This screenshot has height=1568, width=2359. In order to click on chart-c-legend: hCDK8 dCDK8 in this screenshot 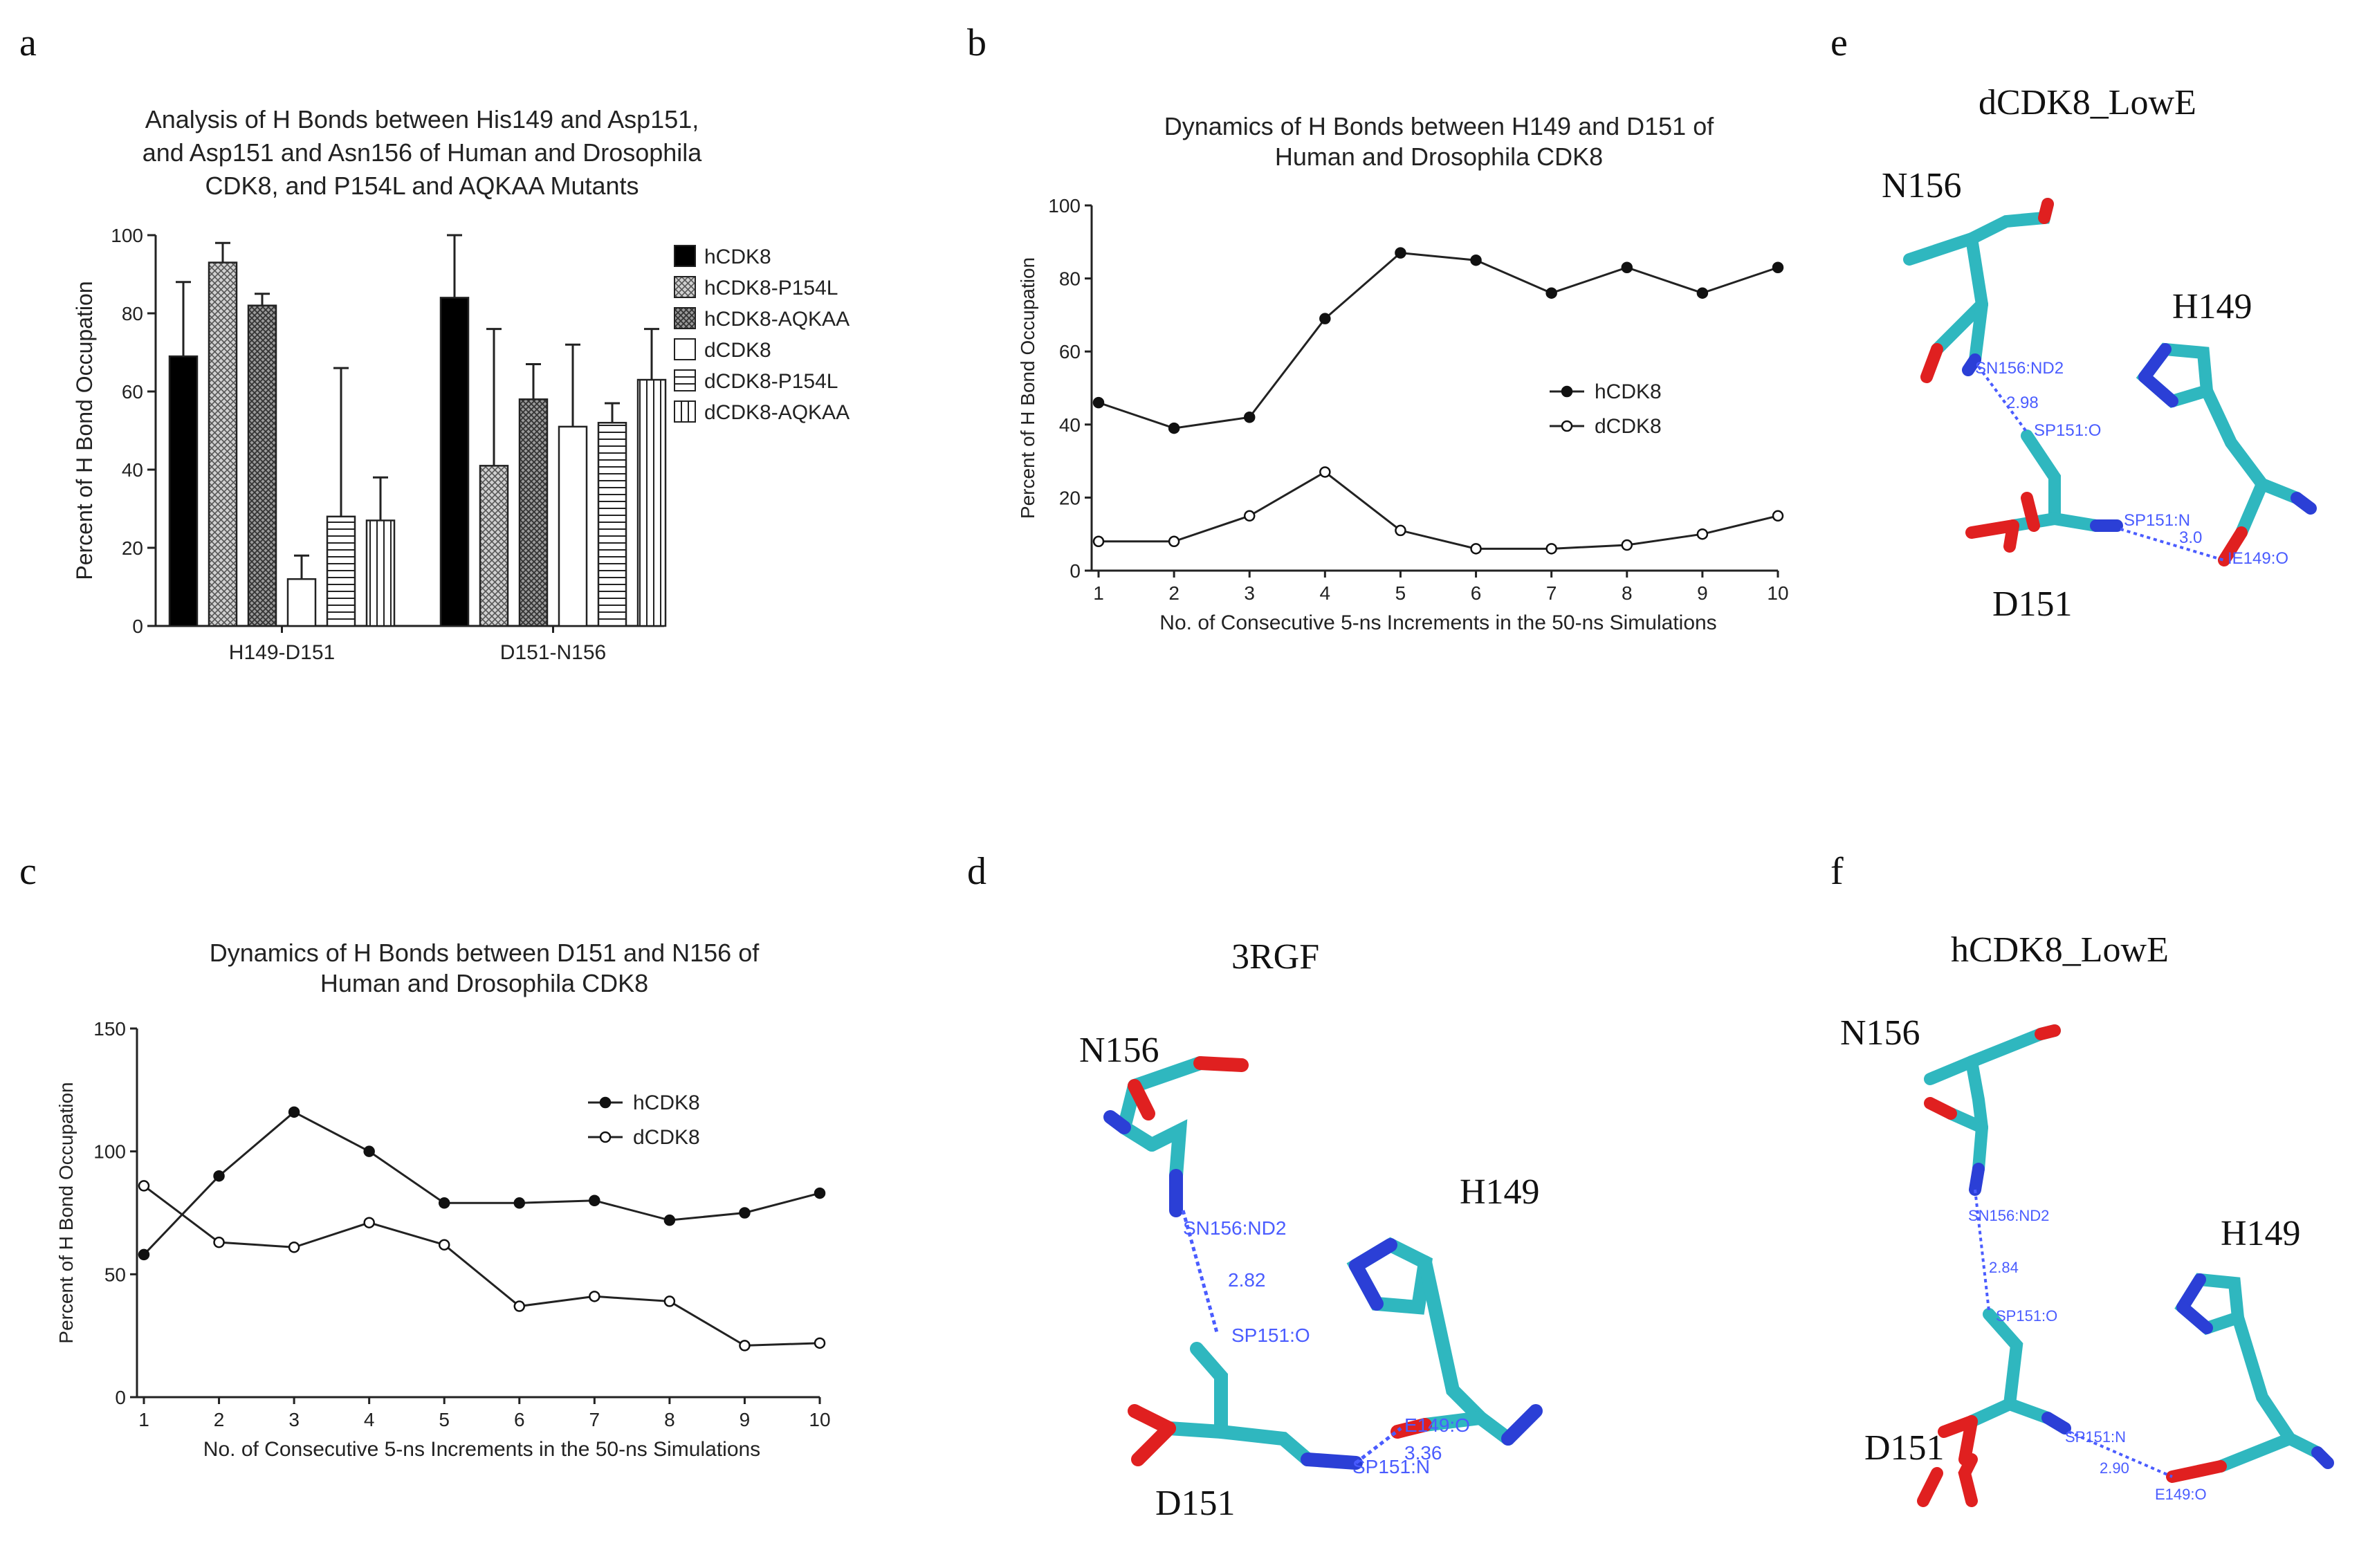, I will do `click(644, 1120)`.